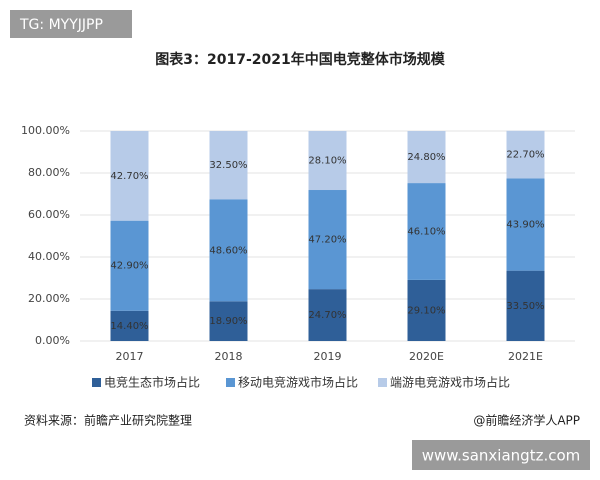 The height and width of the screenshot is (480, 600). I want to click on legend-label: 端游电竞游戏市场占比, so click(450, 382).